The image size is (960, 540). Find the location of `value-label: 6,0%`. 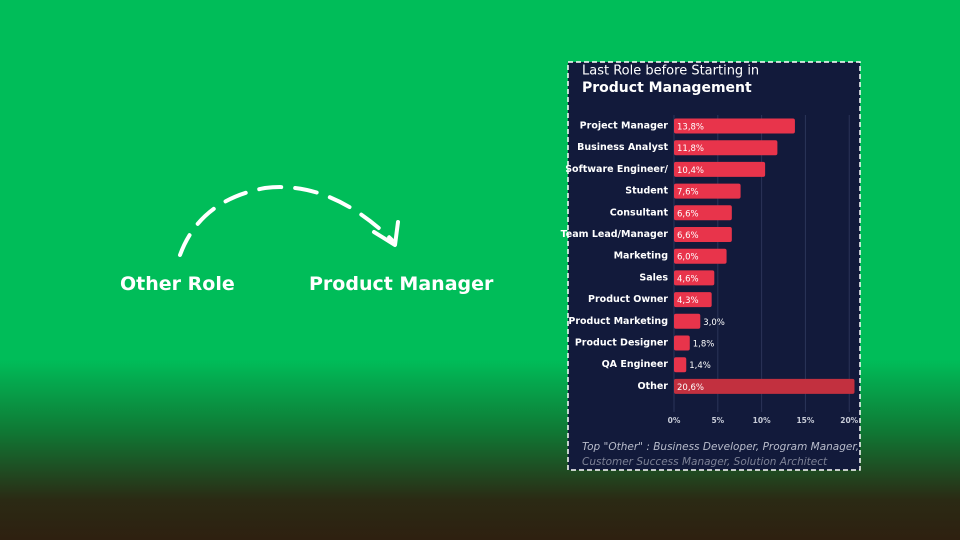

value-label: 6,0% is located at coordinates (688, 258).